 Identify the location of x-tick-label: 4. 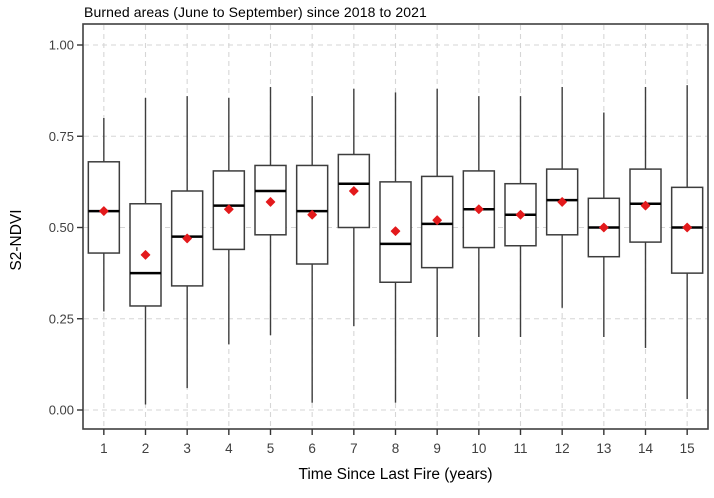
(229, 448).